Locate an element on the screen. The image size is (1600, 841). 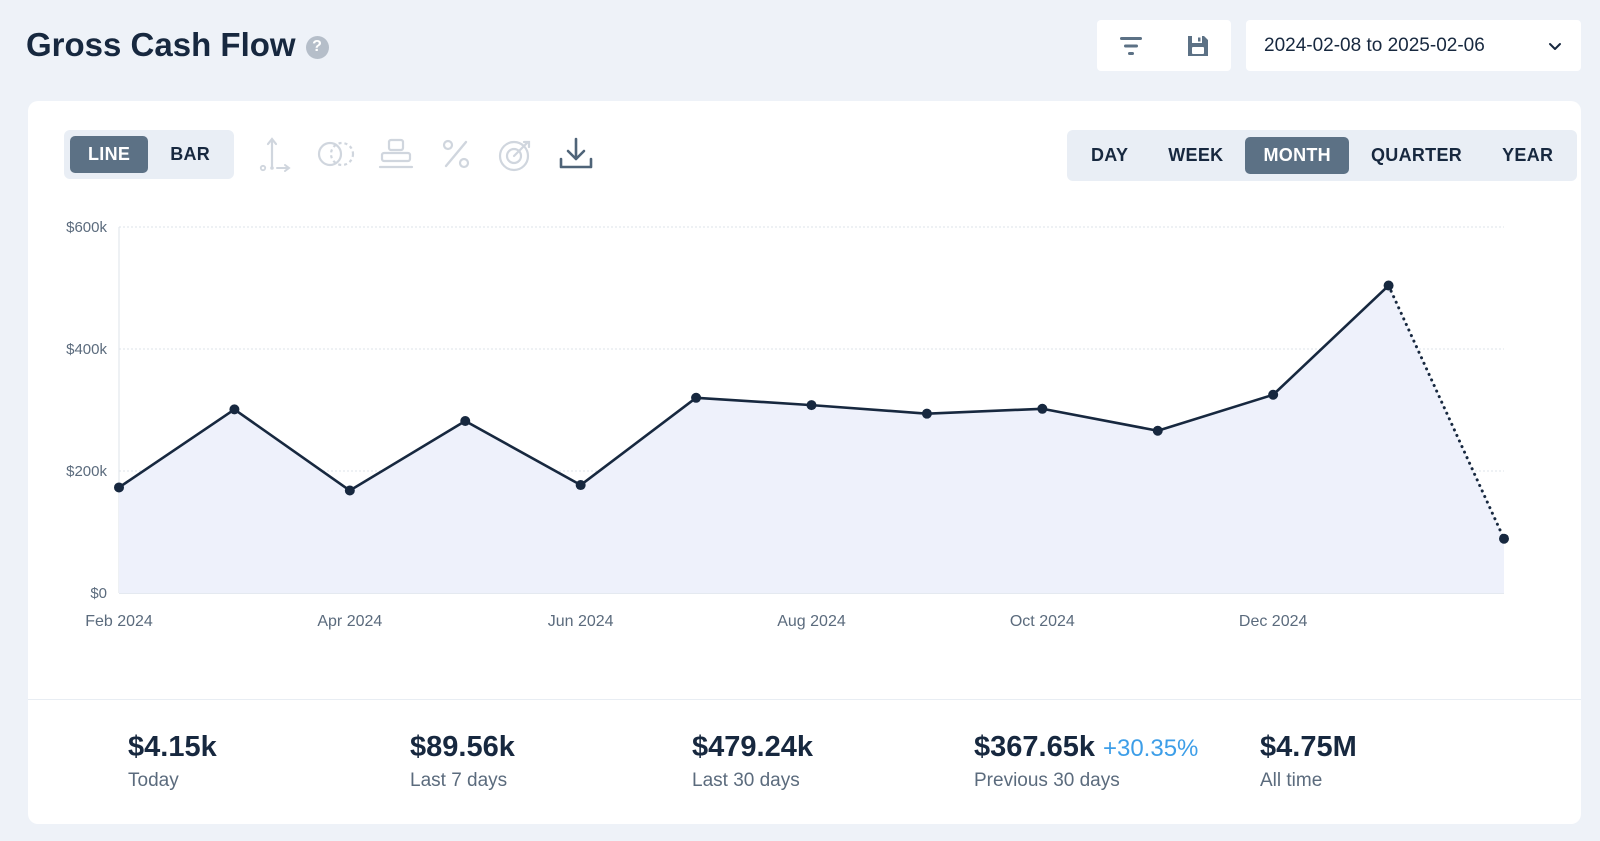
stack-icon is located at coordinates (396, 153).